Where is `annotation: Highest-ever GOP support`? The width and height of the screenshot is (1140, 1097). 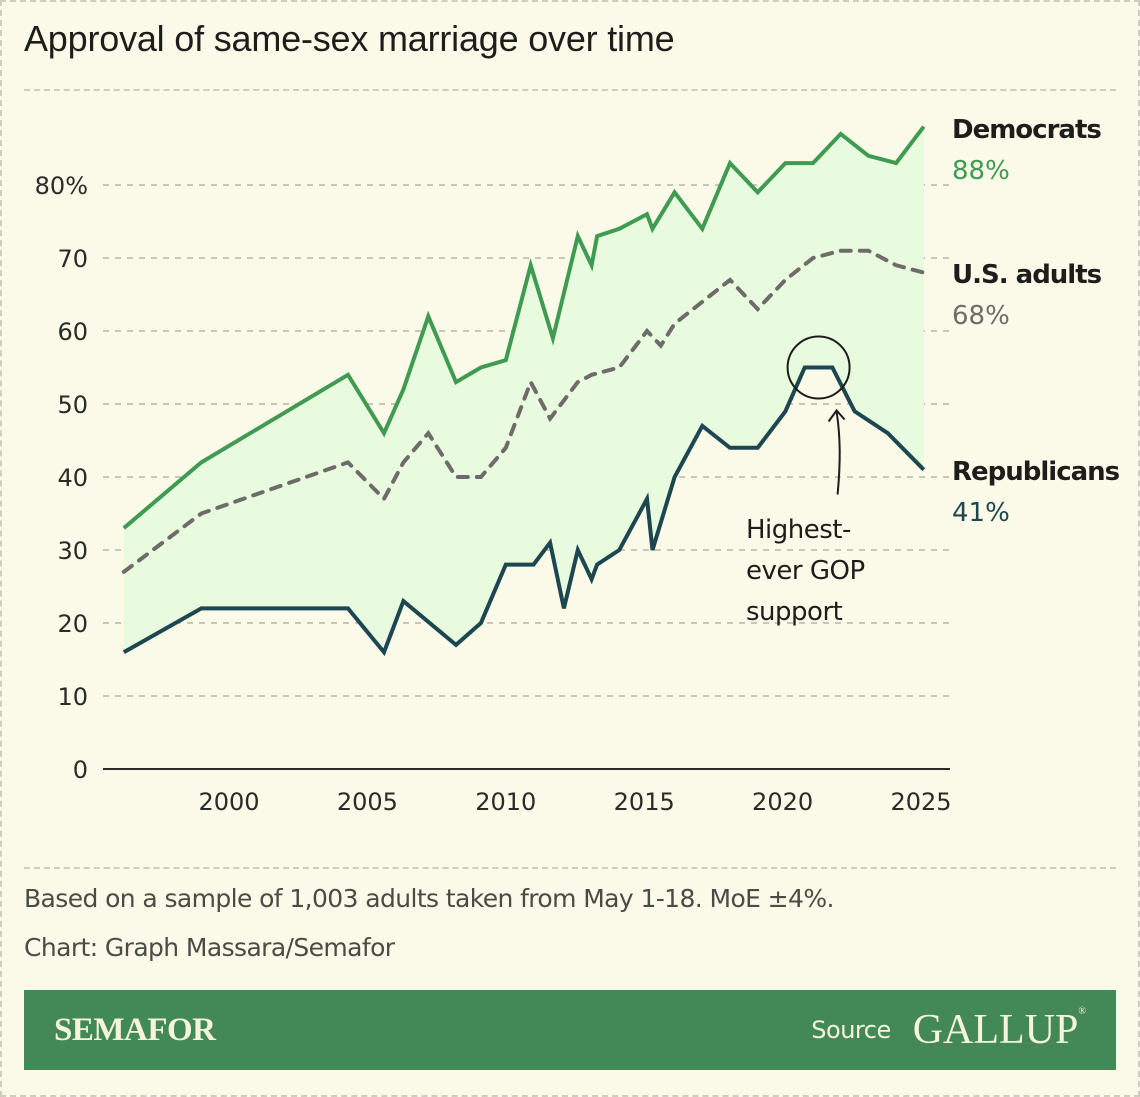 annotation: Highest-ever GOP support is located at coordinates (805, 481).